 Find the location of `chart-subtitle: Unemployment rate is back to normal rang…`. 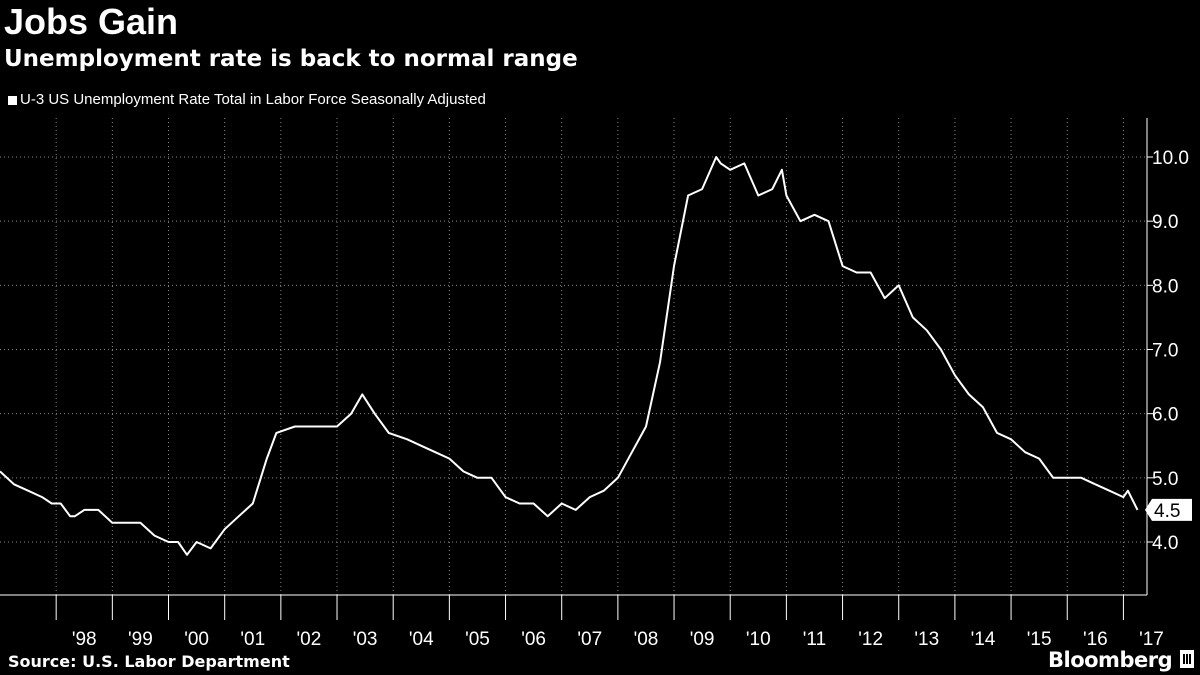

chart-subtitle: Unemployment rate is back to normal rang… is located at coordinates (291, 59).